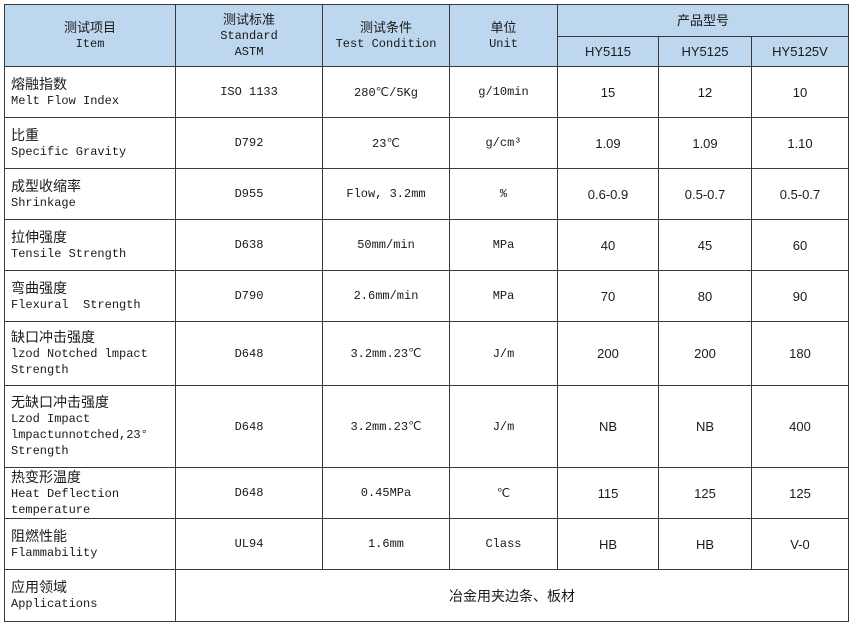 This screenshot has width=862, height=628. Describe the element at coordinates (800, 296) in the screenshot. I see `value-cell: 90` at that location.